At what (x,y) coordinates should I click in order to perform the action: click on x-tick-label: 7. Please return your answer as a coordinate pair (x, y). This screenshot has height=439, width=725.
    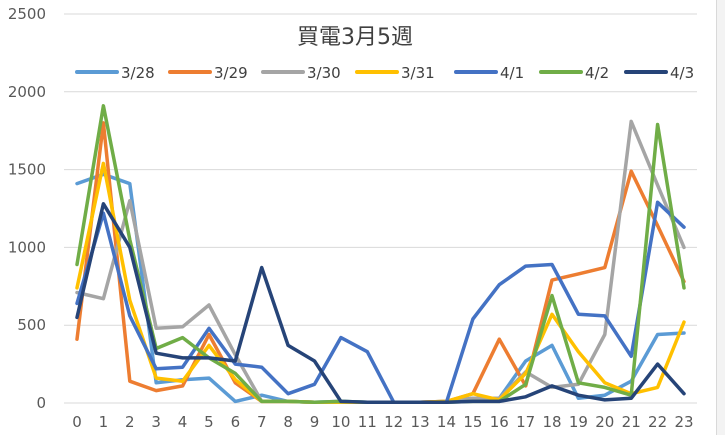
    Looking at the image, I should click on (262, 422).